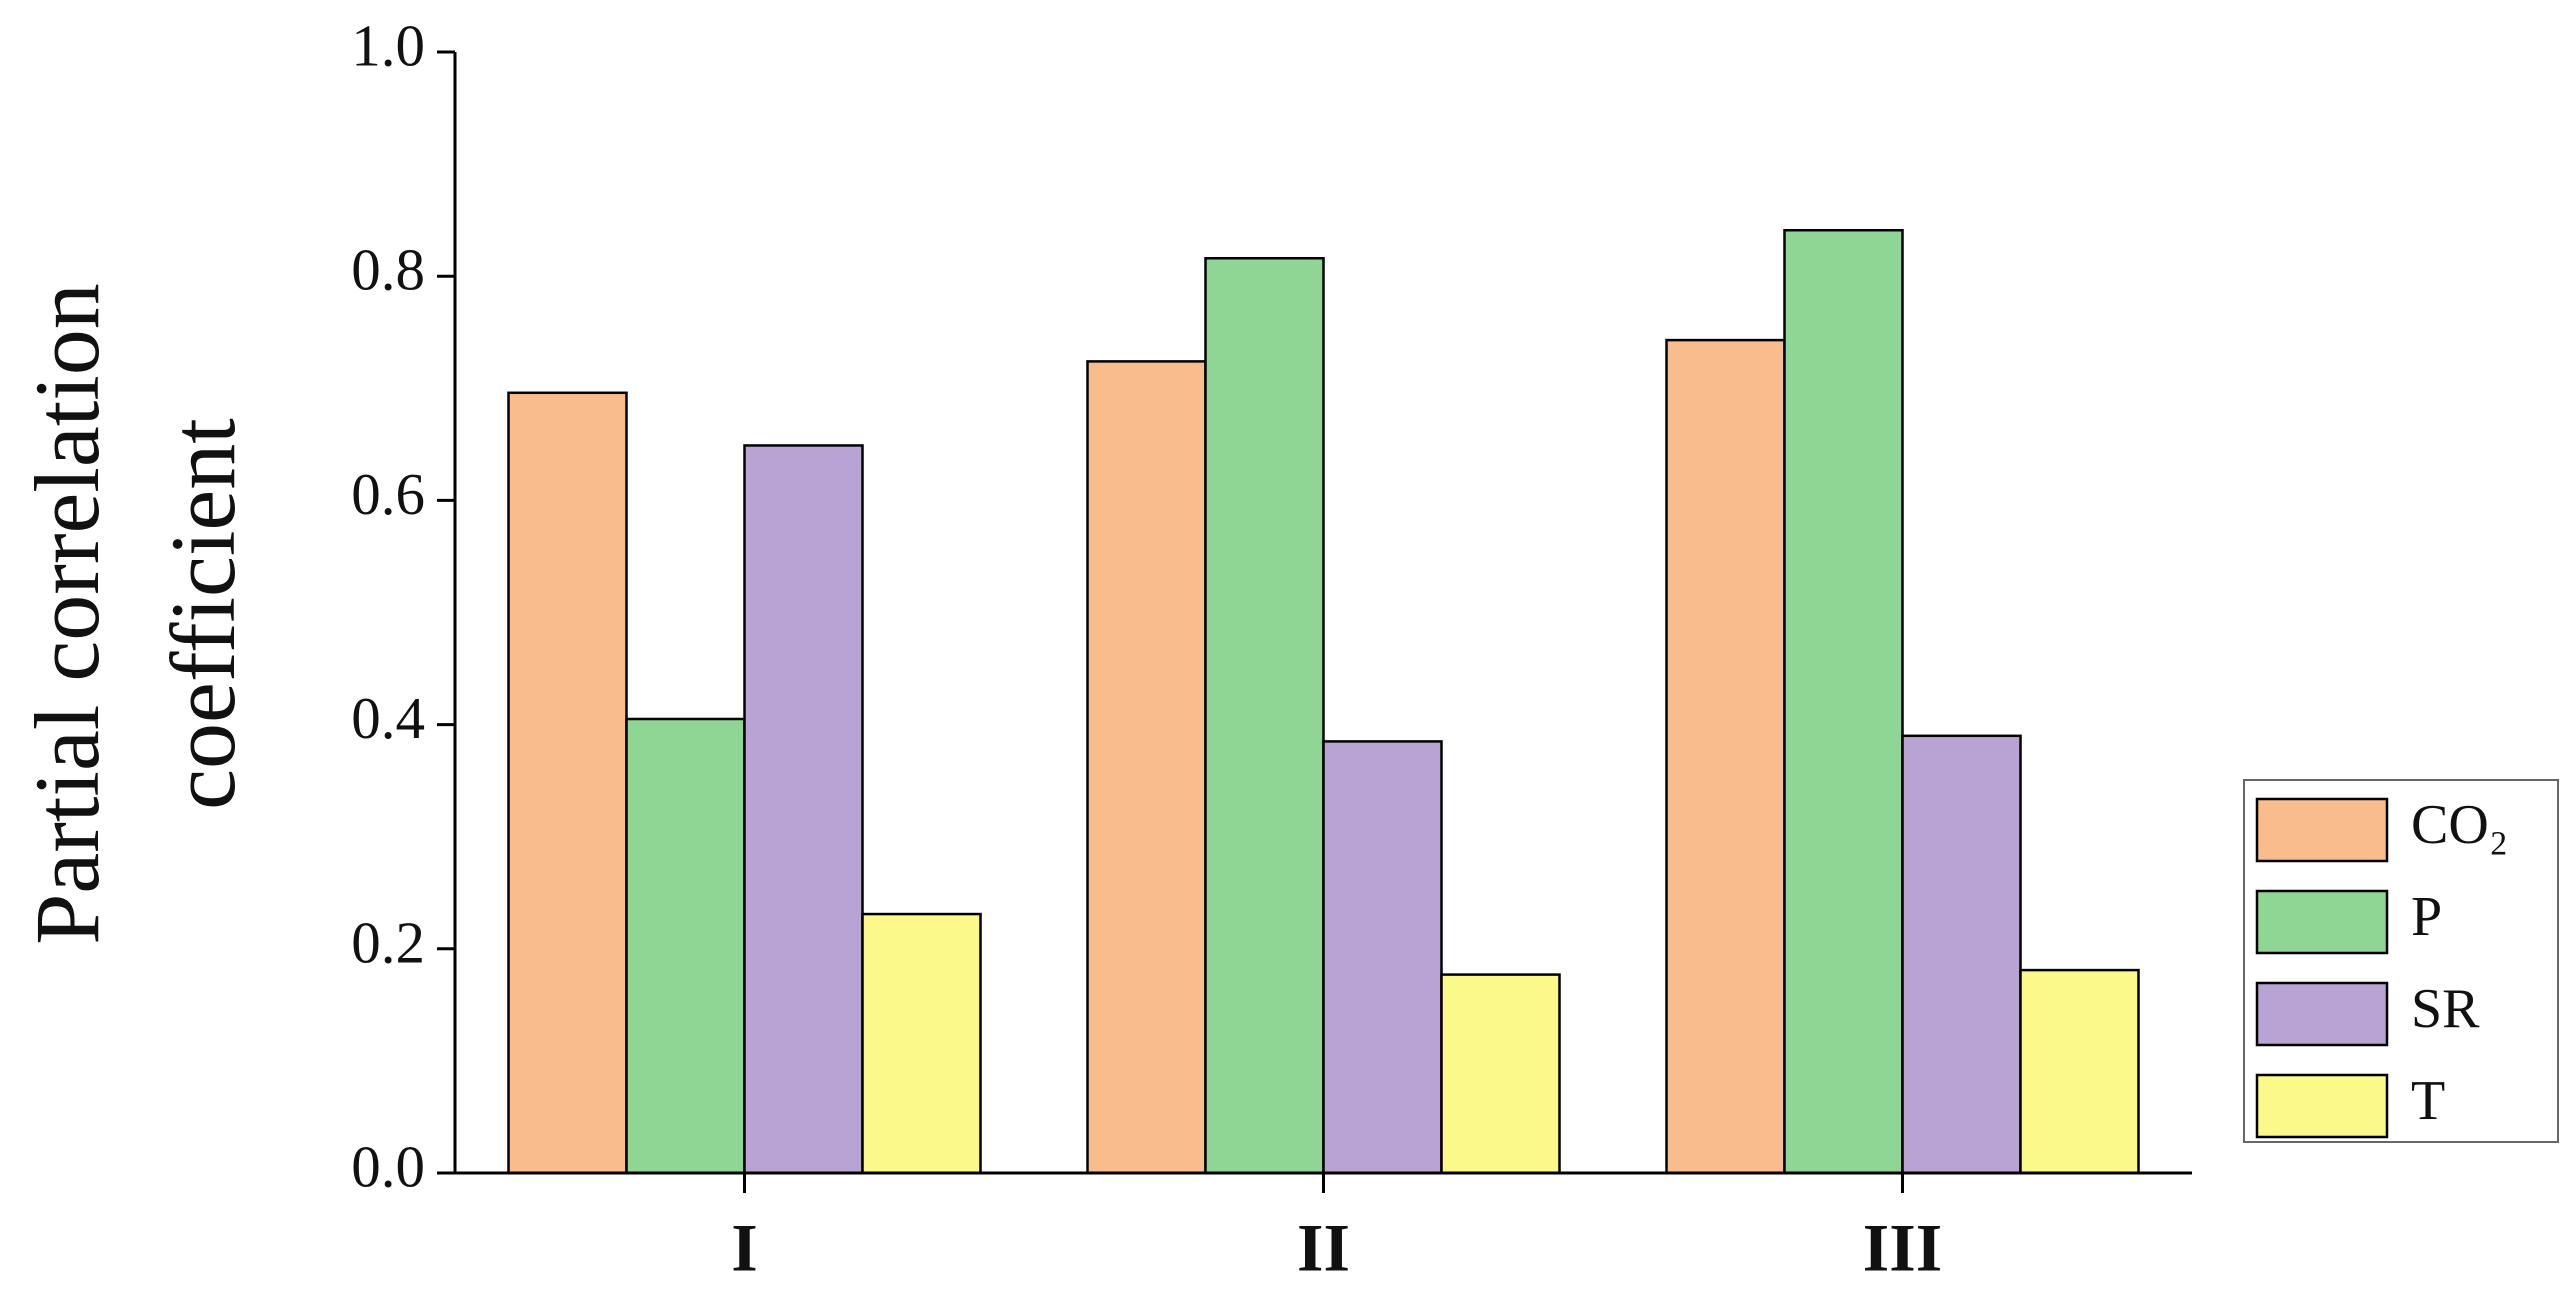 This screenshot has width=2569, height=1304. I want to click on legend-label: CO₂, so click(2459, 825).